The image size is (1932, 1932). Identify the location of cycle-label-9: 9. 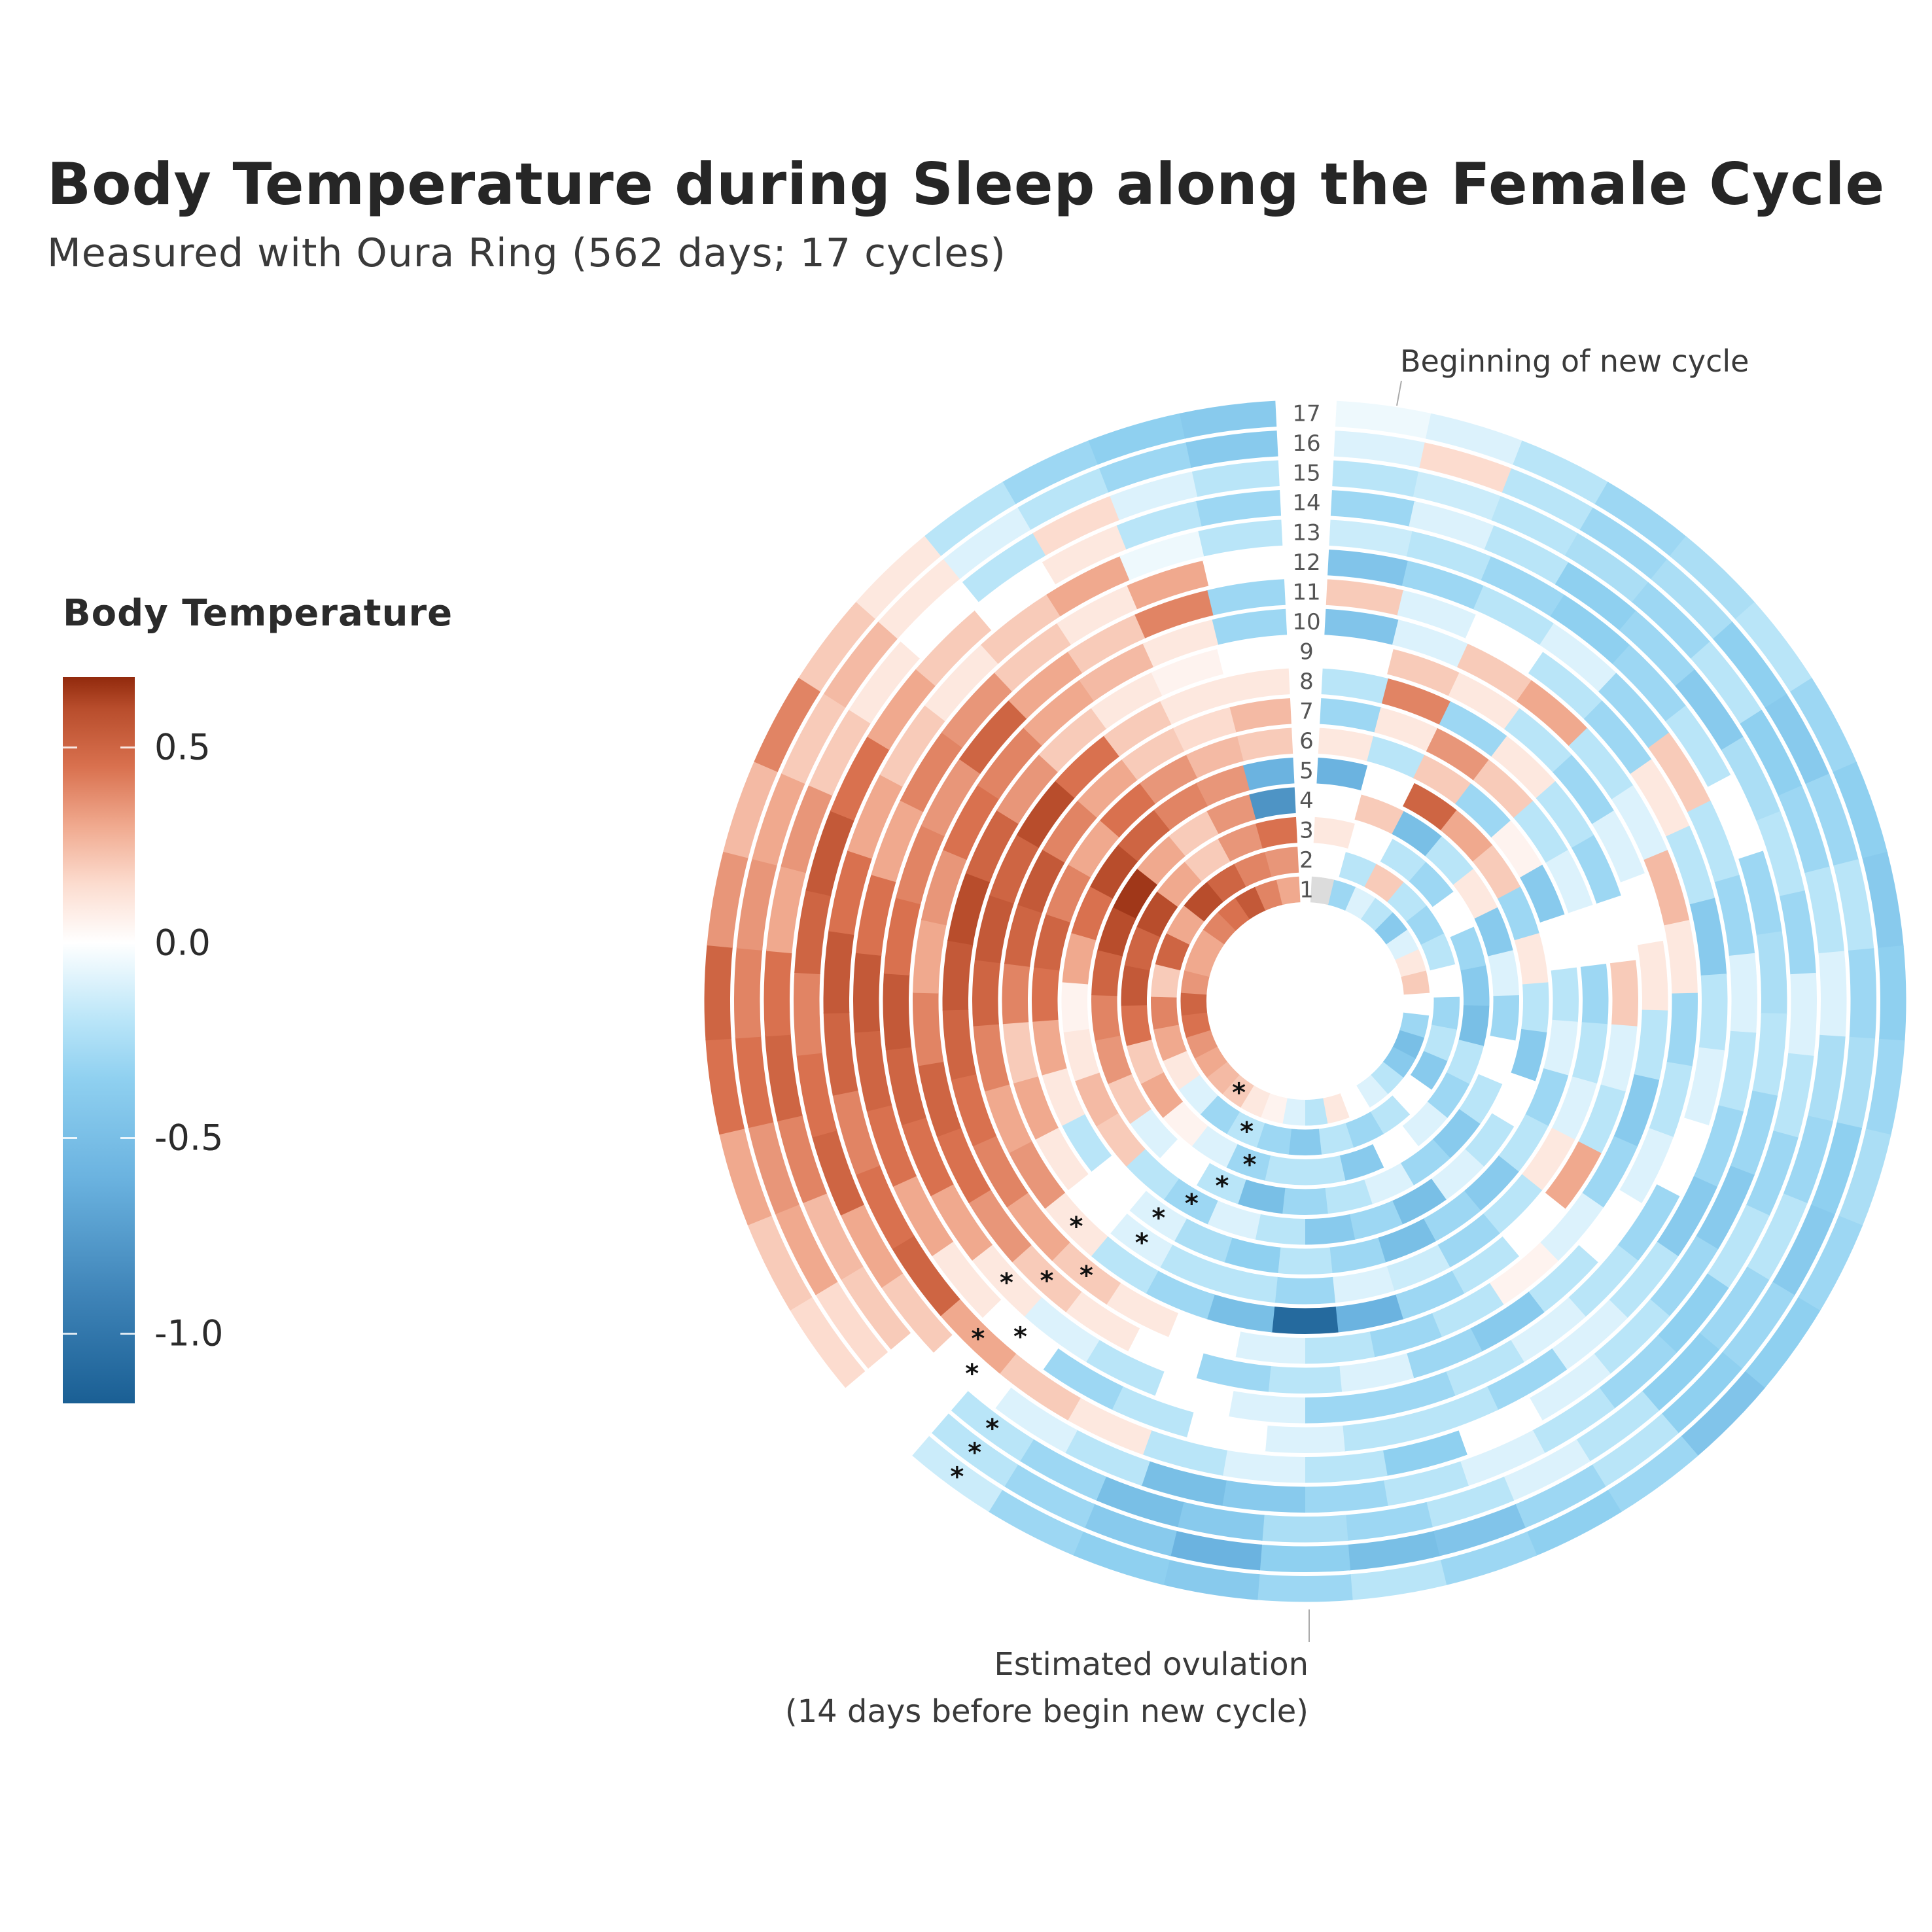
(1306, 652).